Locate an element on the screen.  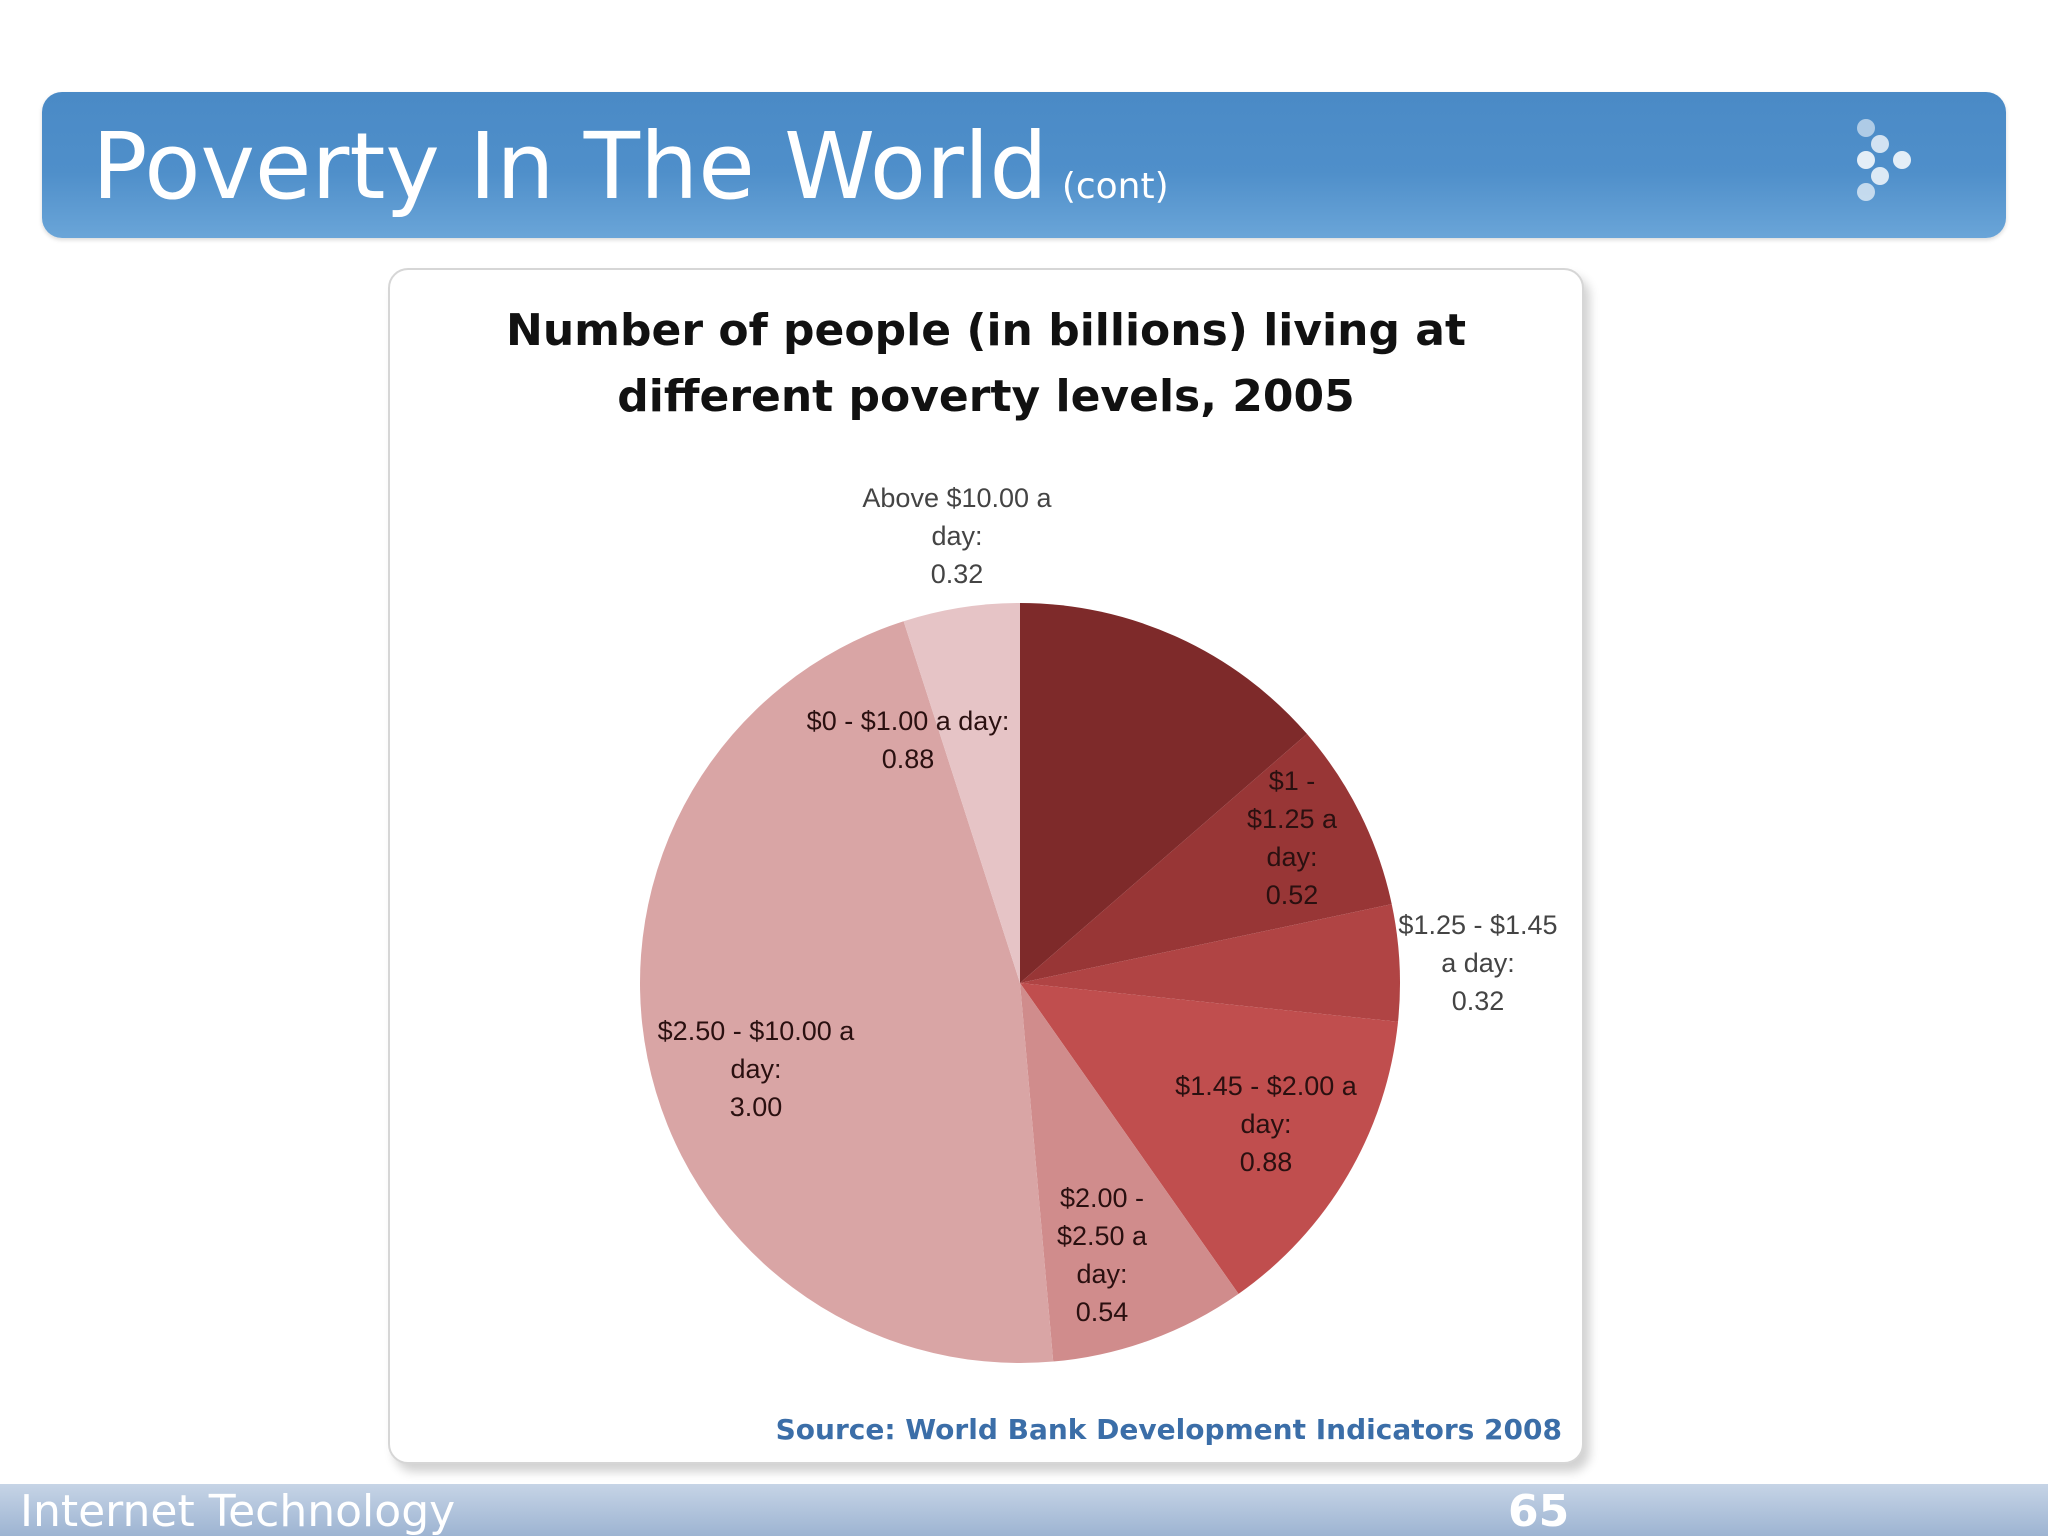
pie-slice-label: Above $10.00 a day: 0.32 is located at coordinates (957, 536).